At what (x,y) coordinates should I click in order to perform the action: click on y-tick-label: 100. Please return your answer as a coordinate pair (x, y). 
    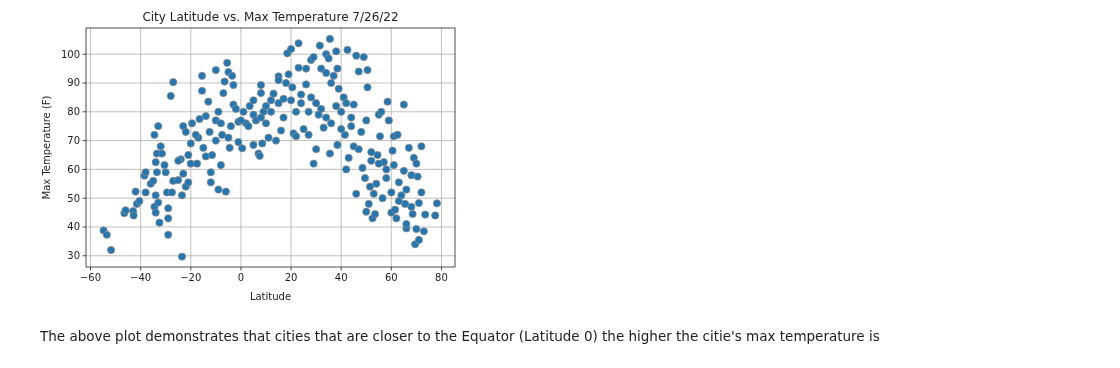
    Looking at the image, I should click on (70, 54).